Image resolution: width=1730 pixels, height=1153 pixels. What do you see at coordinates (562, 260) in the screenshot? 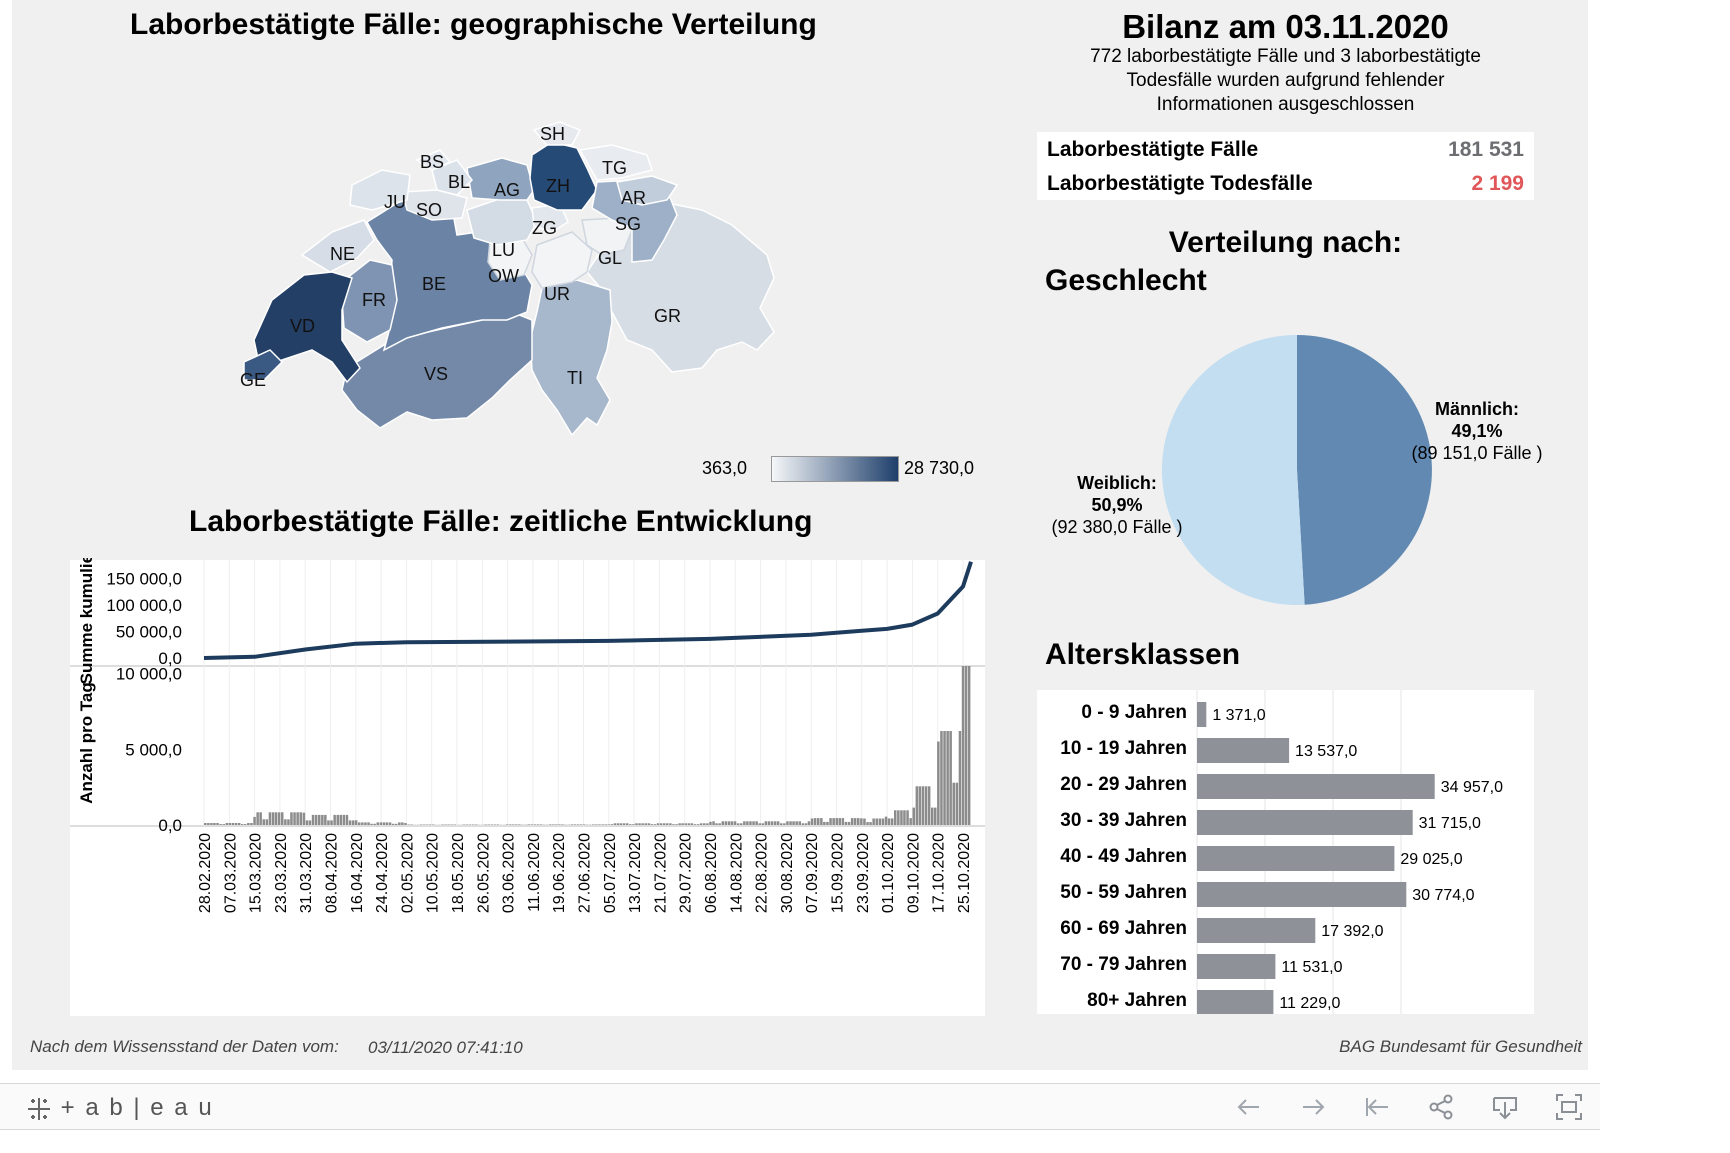
I see `canton-ur` at bounding box center [562, 260].